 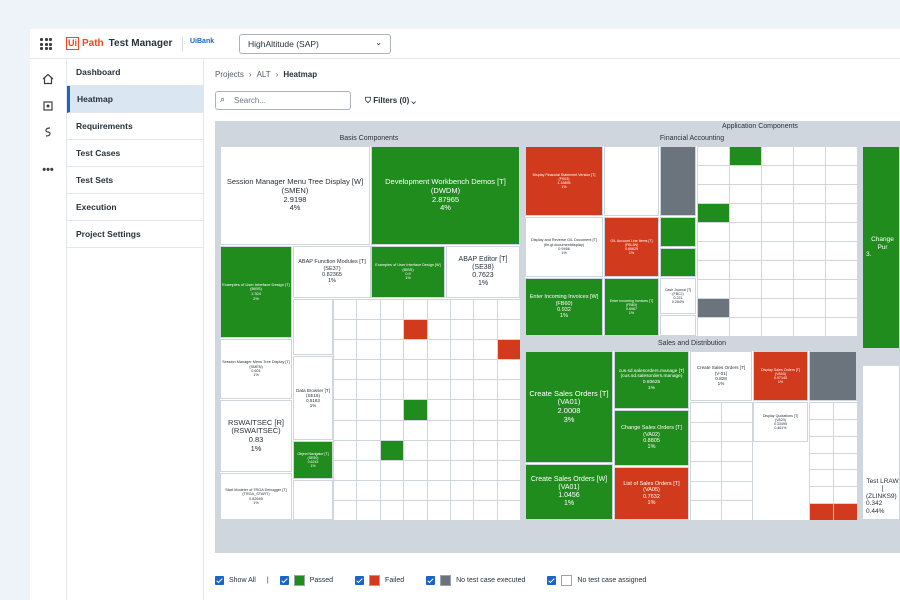 What do you see at coordinates (48, 170) in the screenshot?
I see `more-icon: •••` at bounding box center [48, 170].